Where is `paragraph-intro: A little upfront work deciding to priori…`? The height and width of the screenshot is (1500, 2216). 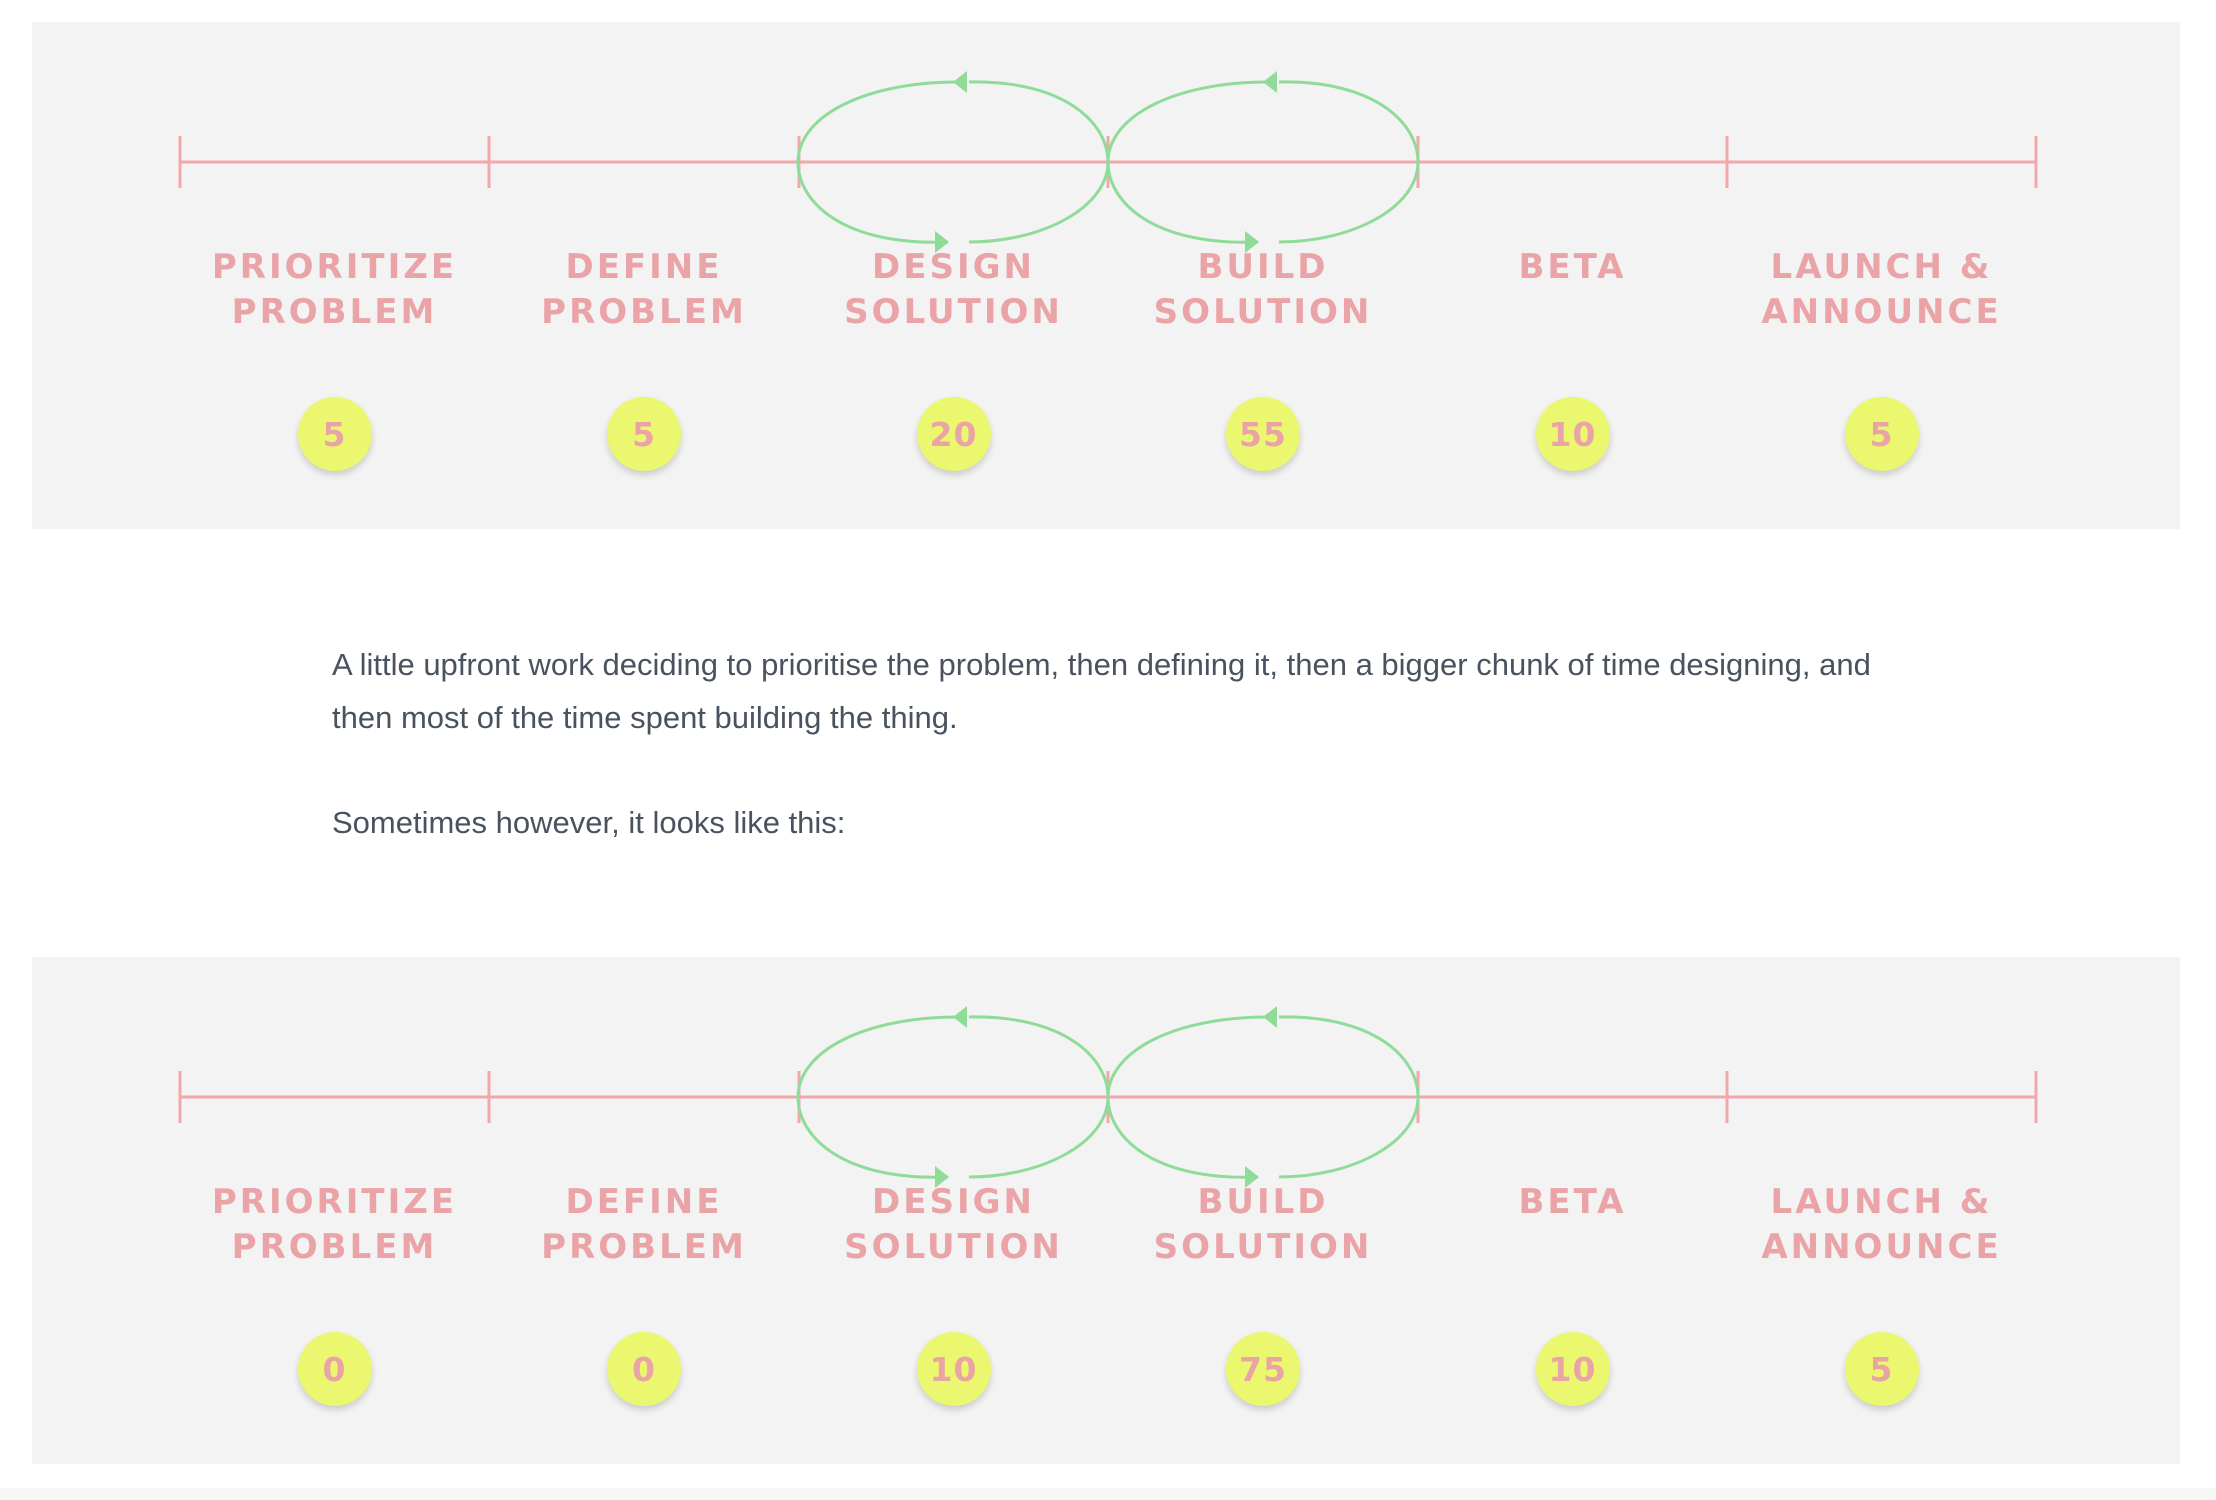
paragraph-intro: A little upfront work deciding to priori… is located at coordinates (1101, 691).